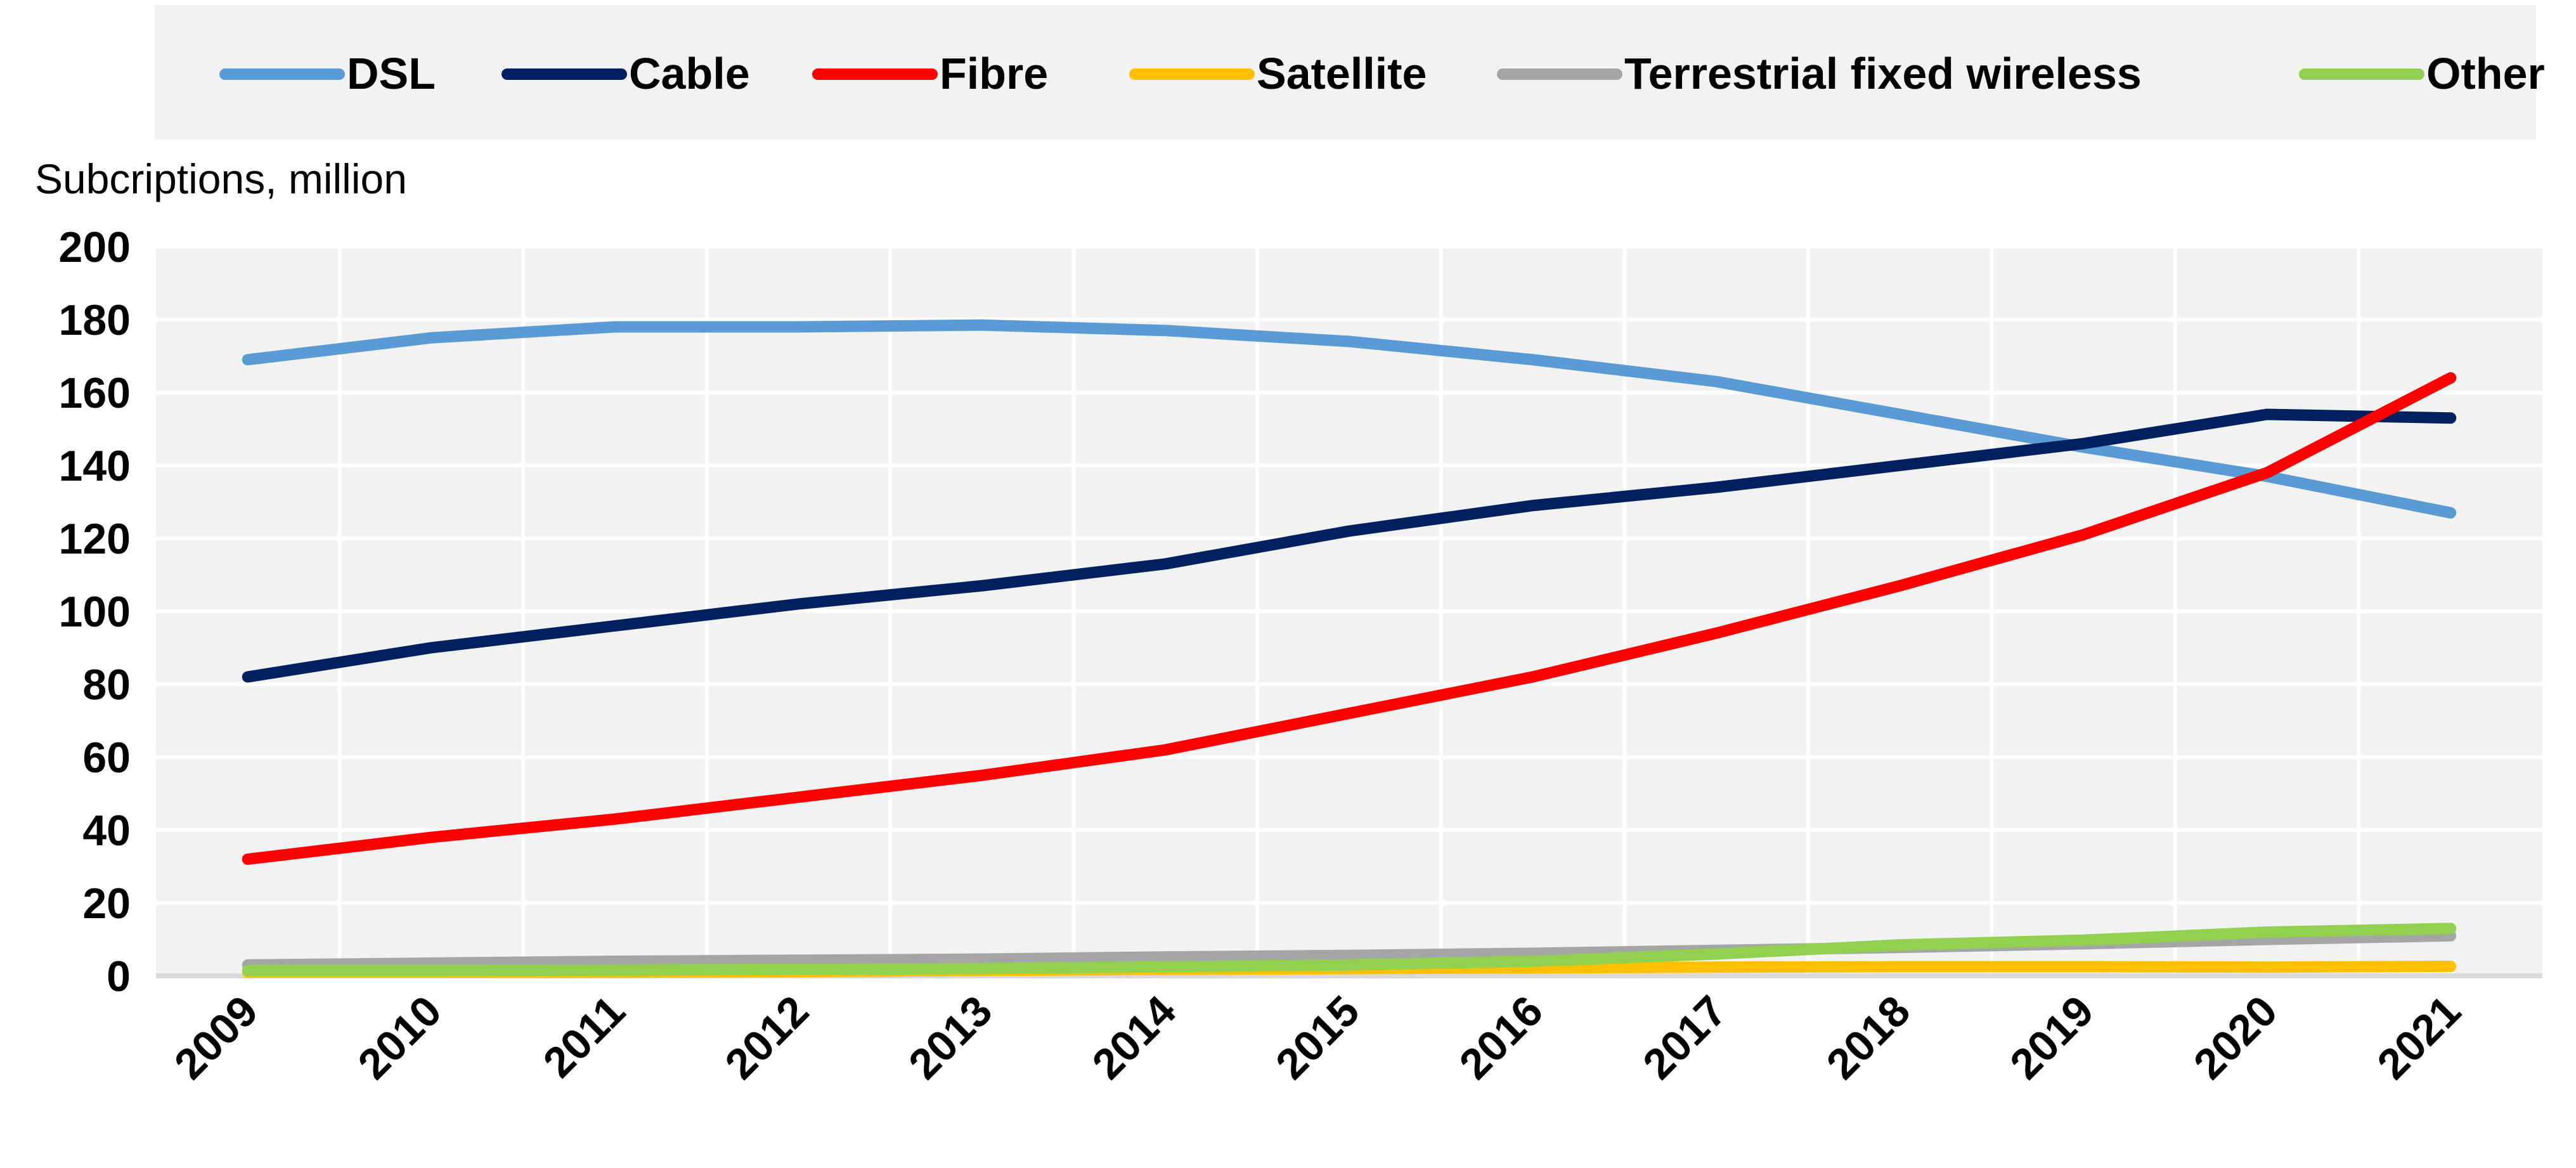 The image size is (2576, 1168). I want to click on y-axis-label: Subcriptions, million, so click(221, 178).